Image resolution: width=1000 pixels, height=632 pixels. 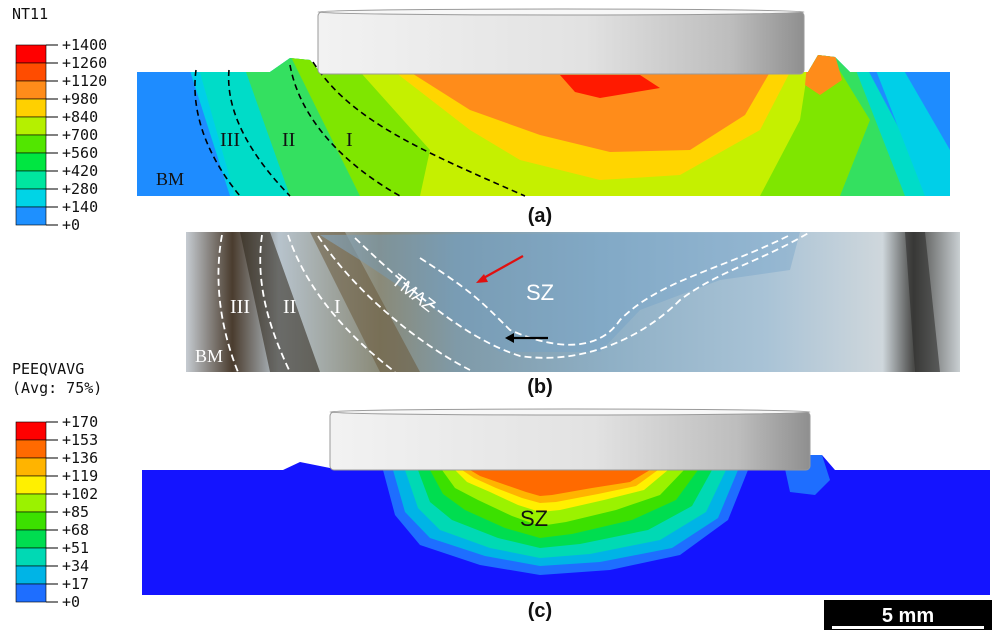 I want to click on legend-a-value: +1400, so click(x=84, y=45).